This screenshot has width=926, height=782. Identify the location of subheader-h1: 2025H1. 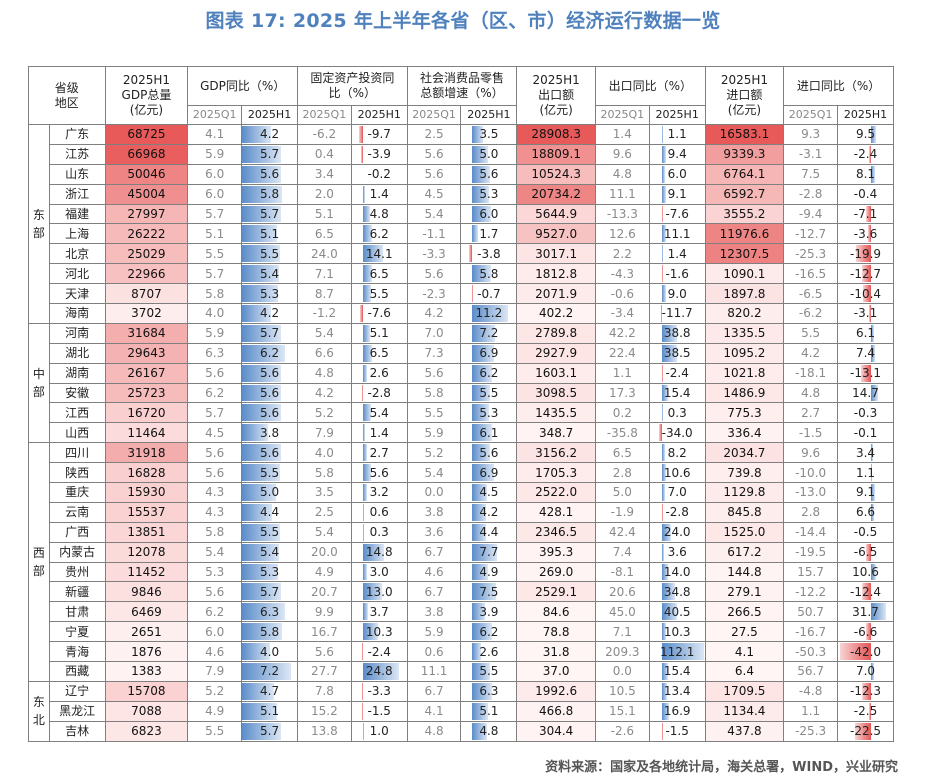
(489, 115).